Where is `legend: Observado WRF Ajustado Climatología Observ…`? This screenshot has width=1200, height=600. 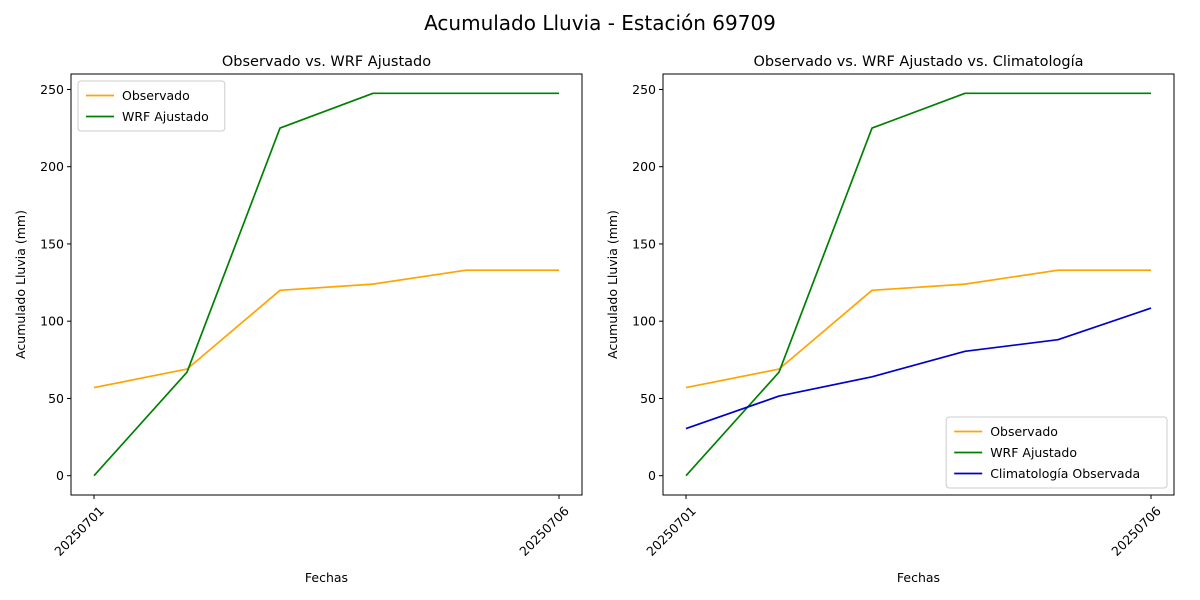
legend: Observado WRF Ajustado Climatología Observ… is located at coordinates (1056, 452).